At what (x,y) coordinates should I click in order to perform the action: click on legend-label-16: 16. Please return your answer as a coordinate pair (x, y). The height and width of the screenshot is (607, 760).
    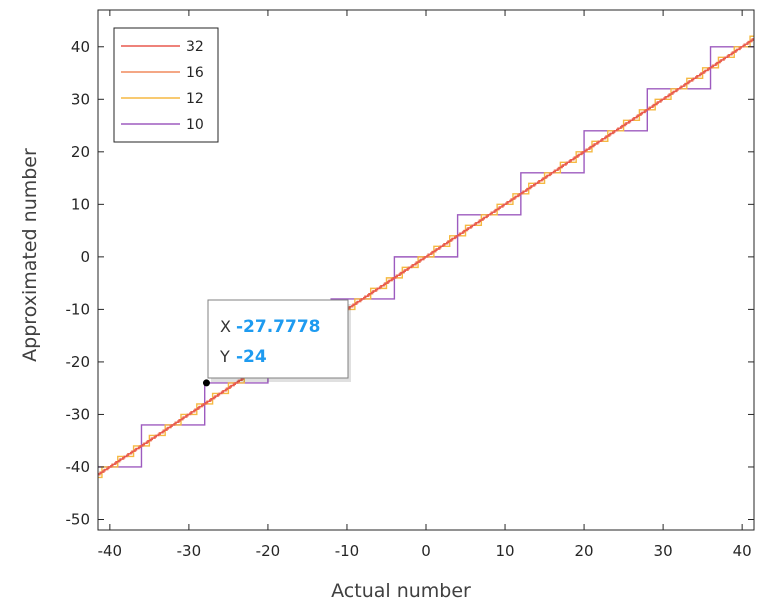
    Looking at the image, I should click on (195, 73).